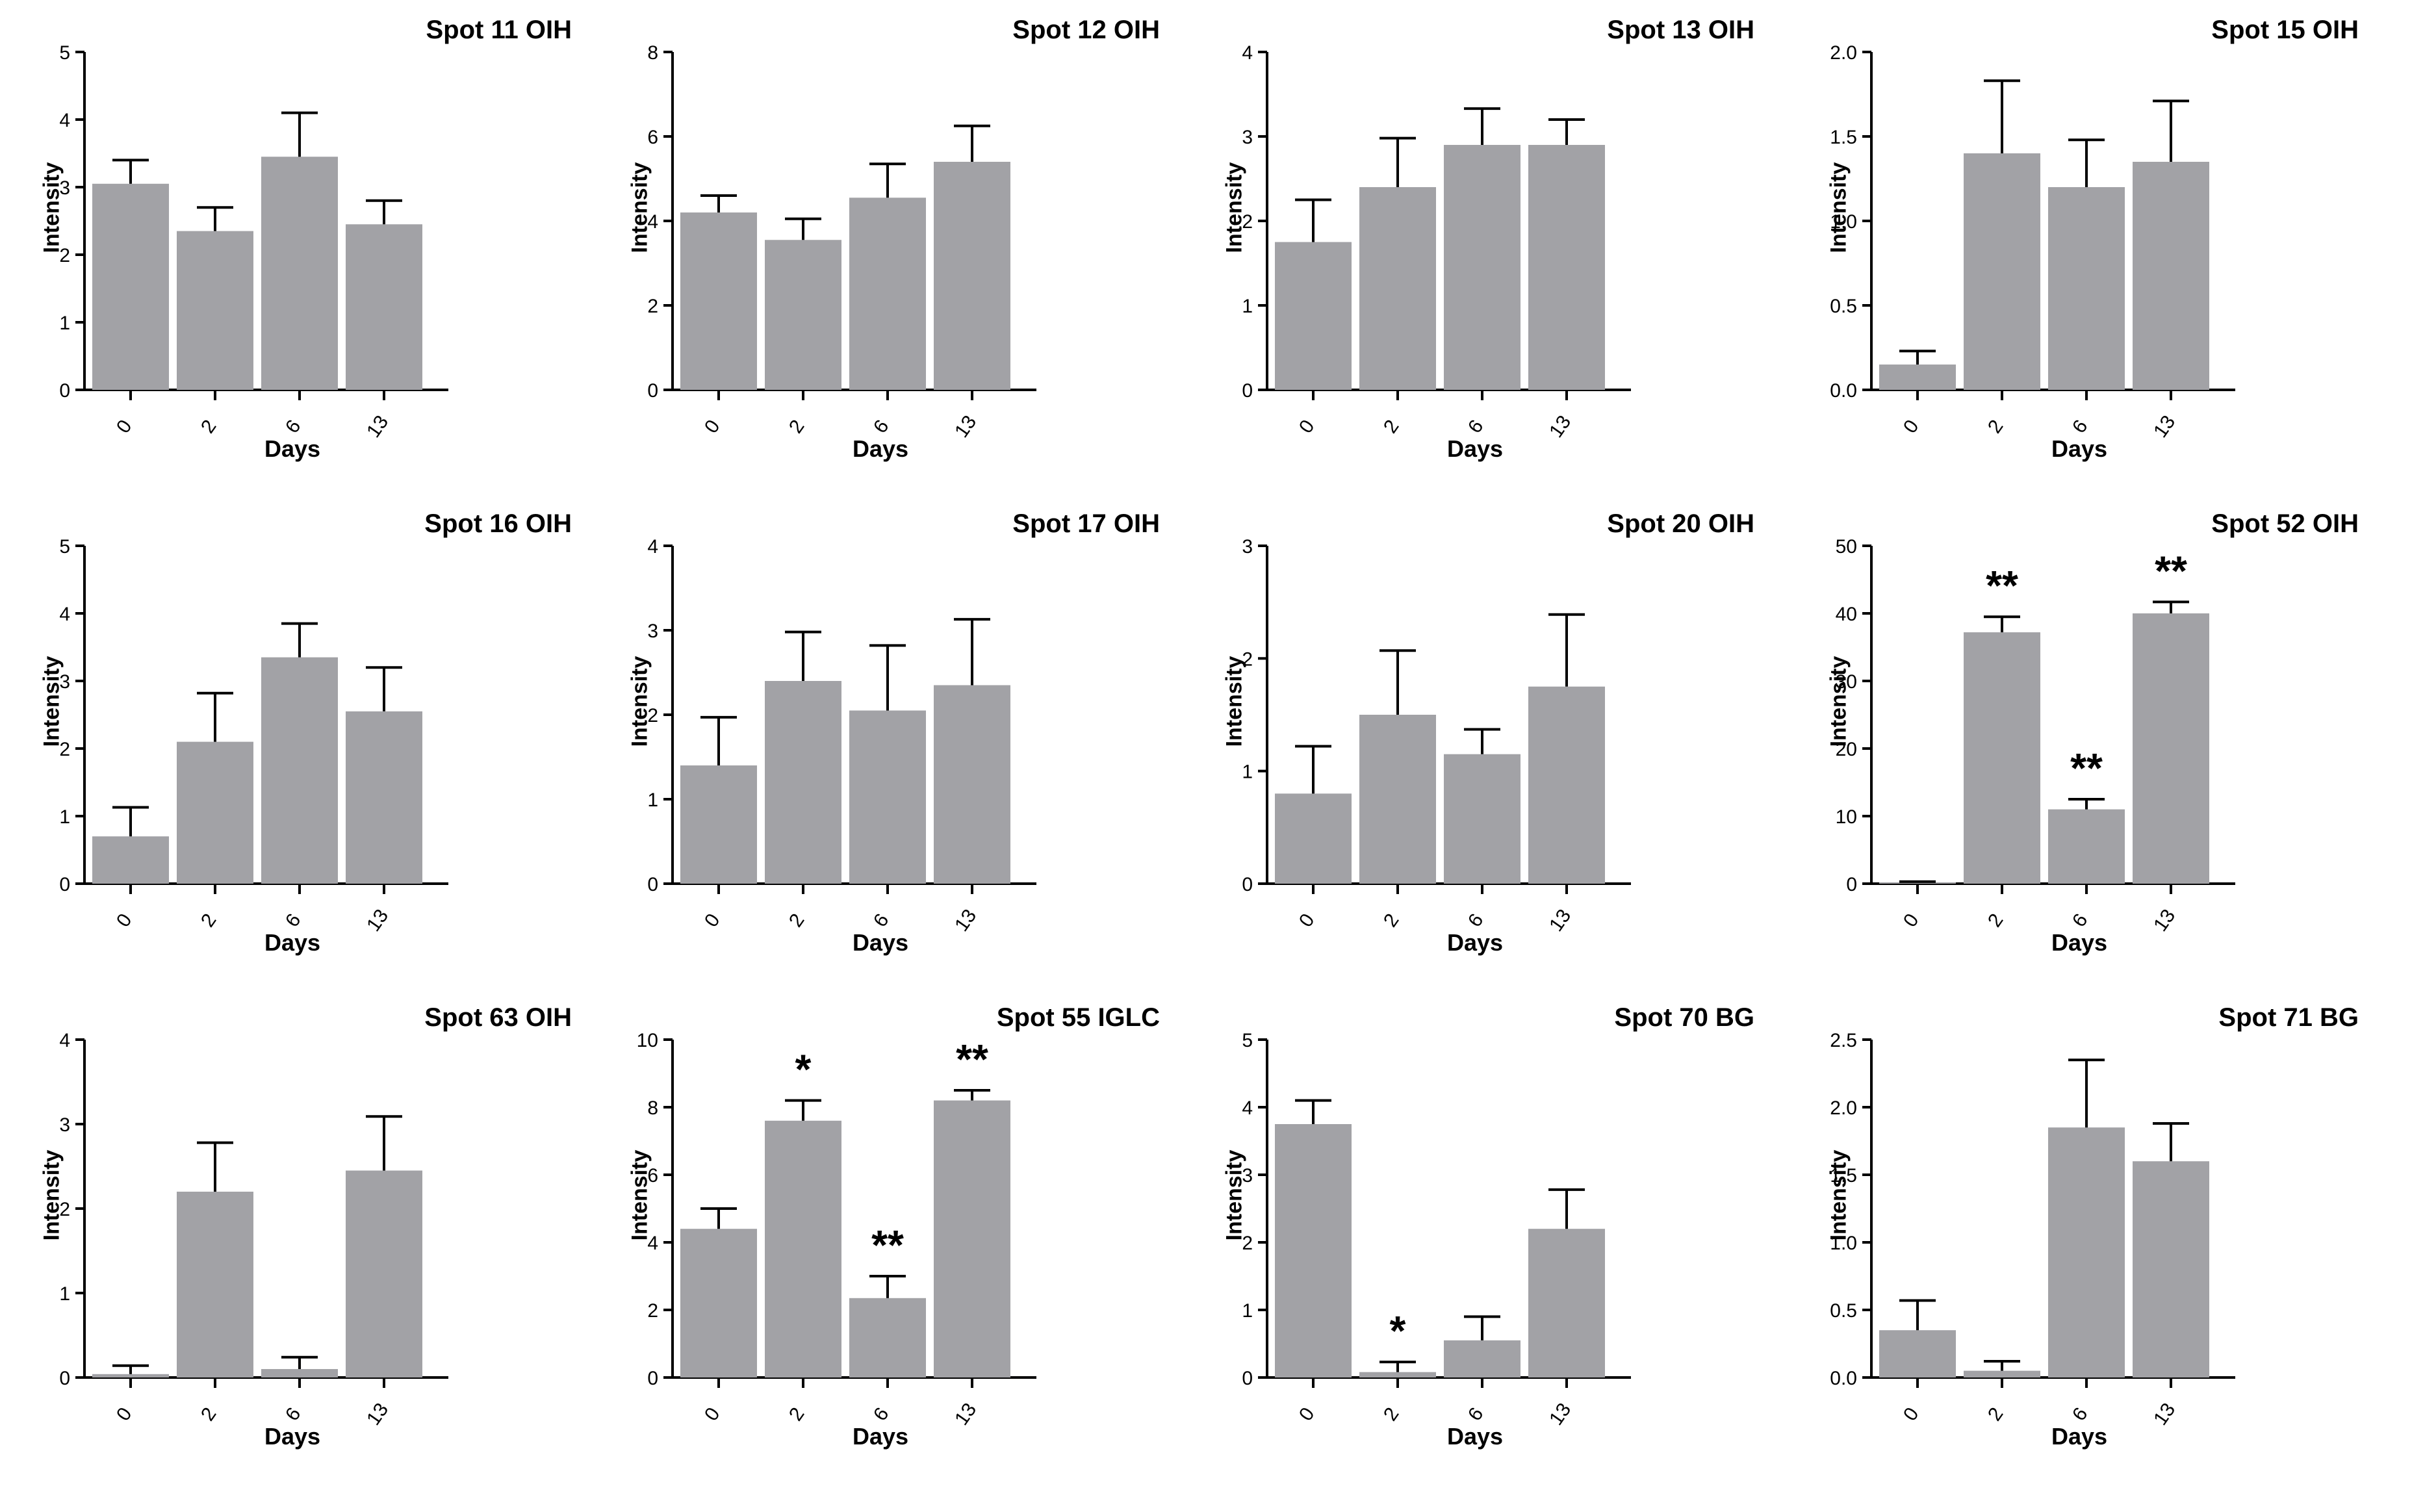 This screenshot has width=2425, height=1512. What do you see at coordinates (803, 1069) in the screenshot?
I see `significance-label: *` at bounding box center [803, 1069].